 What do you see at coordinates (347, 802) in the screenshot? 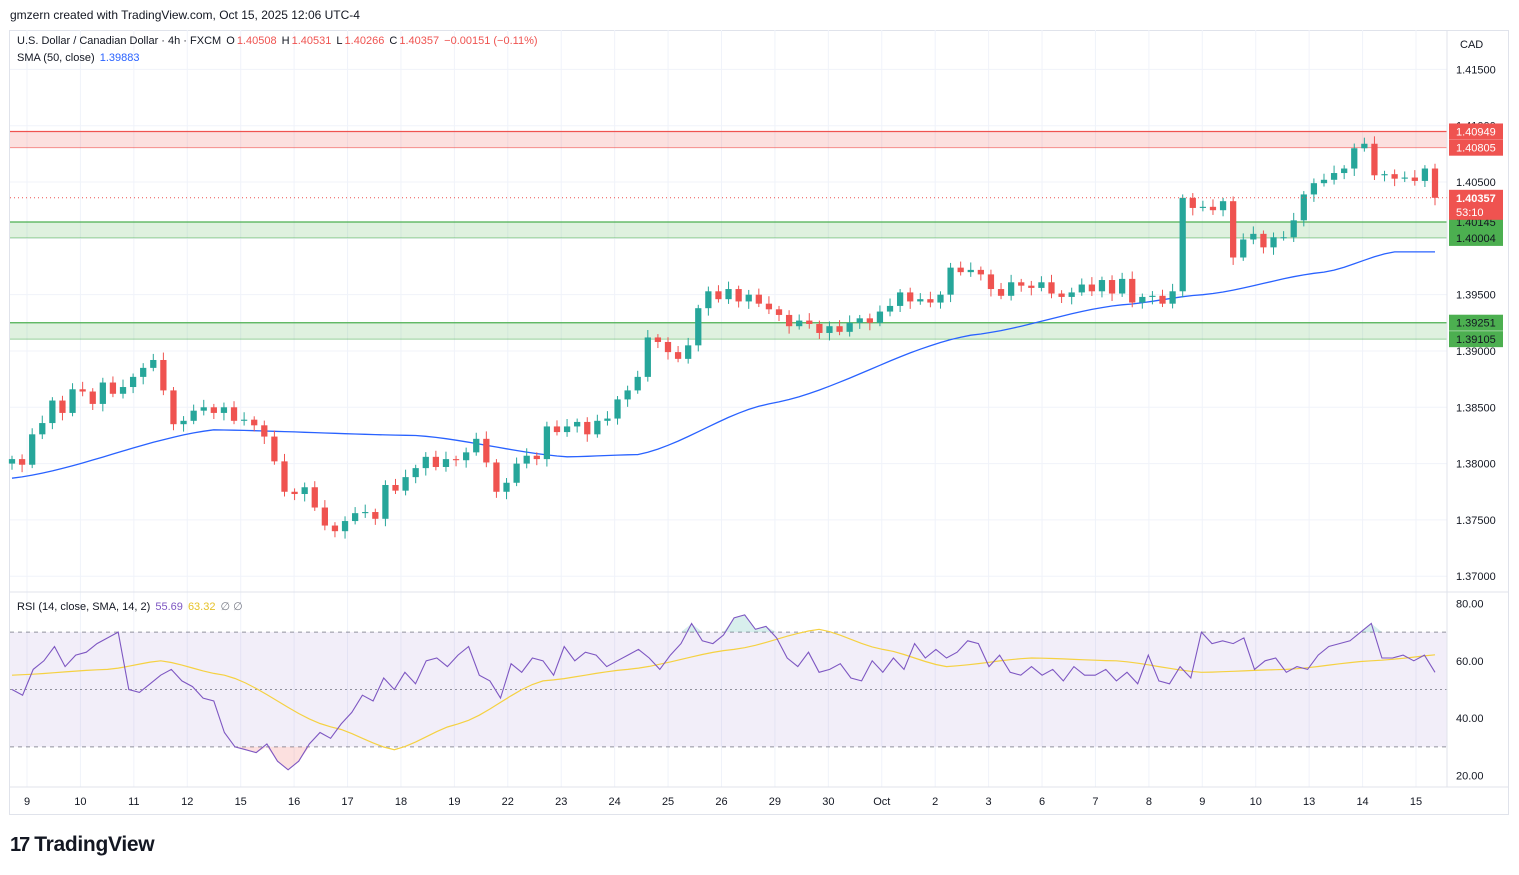
I see `x-tick-label: 17` at bounding box center [347, 802].